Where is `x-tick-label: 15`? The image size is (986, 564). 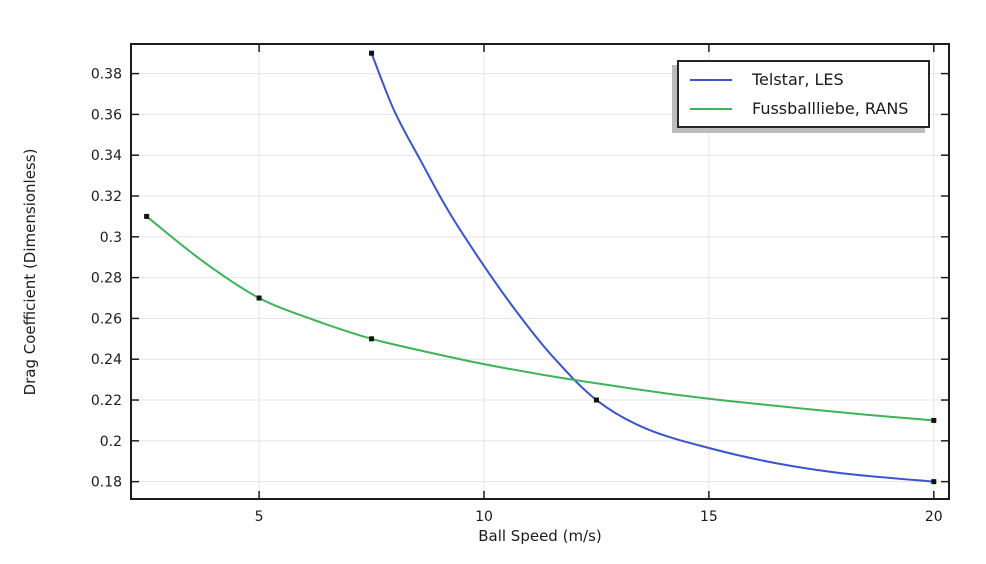
x-tick-label: 15 is located at coordinates (709, 517).